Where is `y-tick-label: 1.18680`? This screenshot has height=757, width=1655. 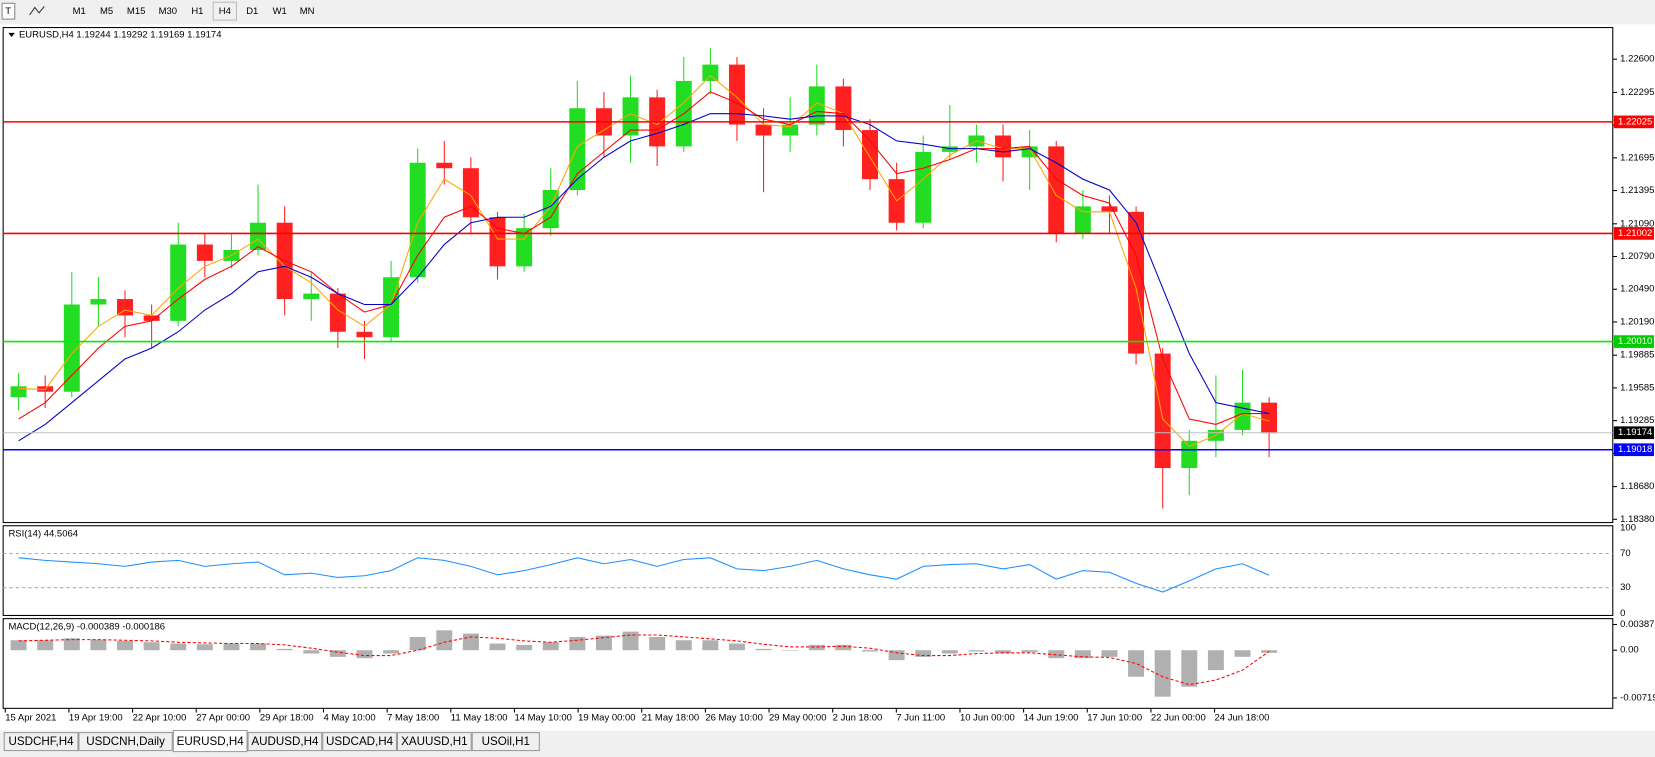 y-tick-label: 1.18680 is located at coordinates (1637, 486).